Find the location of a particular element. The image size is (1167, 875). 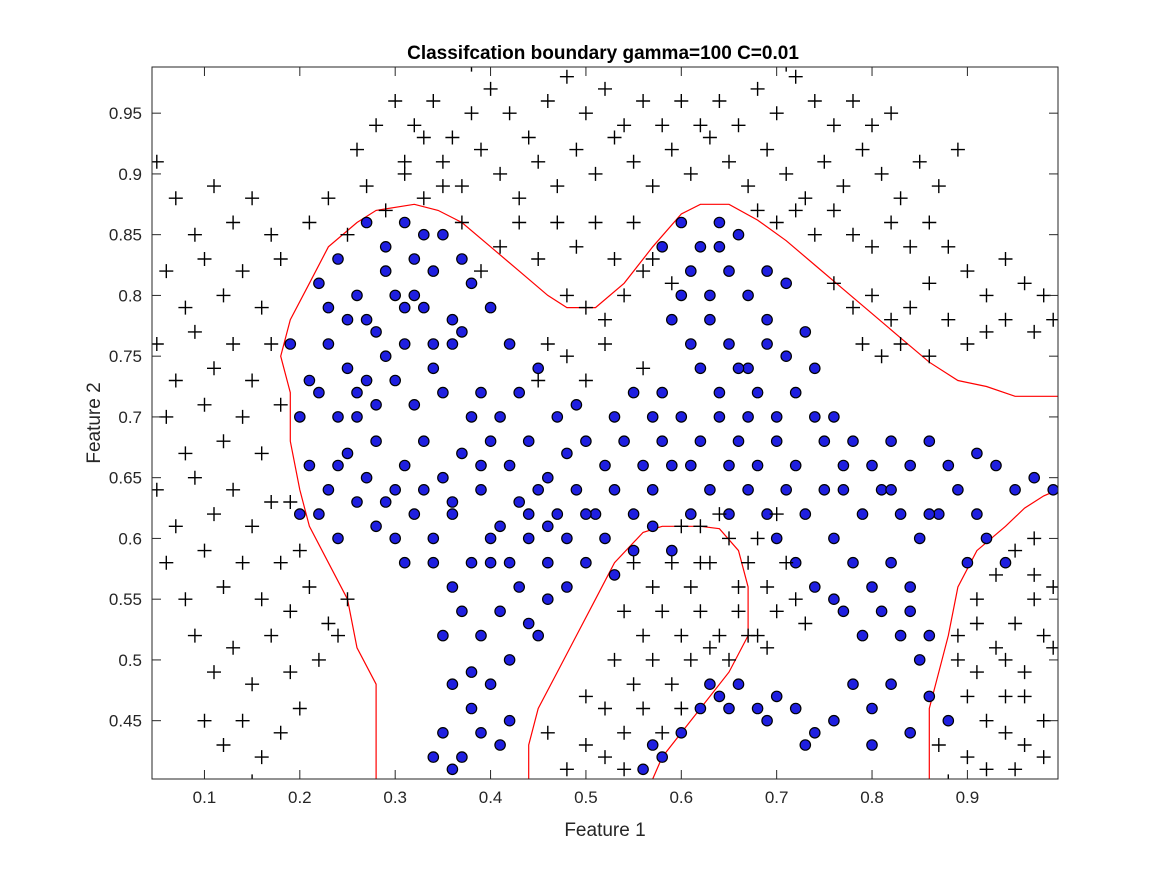

x-tick-label: 0.8 is located at coordinates (872, 797).